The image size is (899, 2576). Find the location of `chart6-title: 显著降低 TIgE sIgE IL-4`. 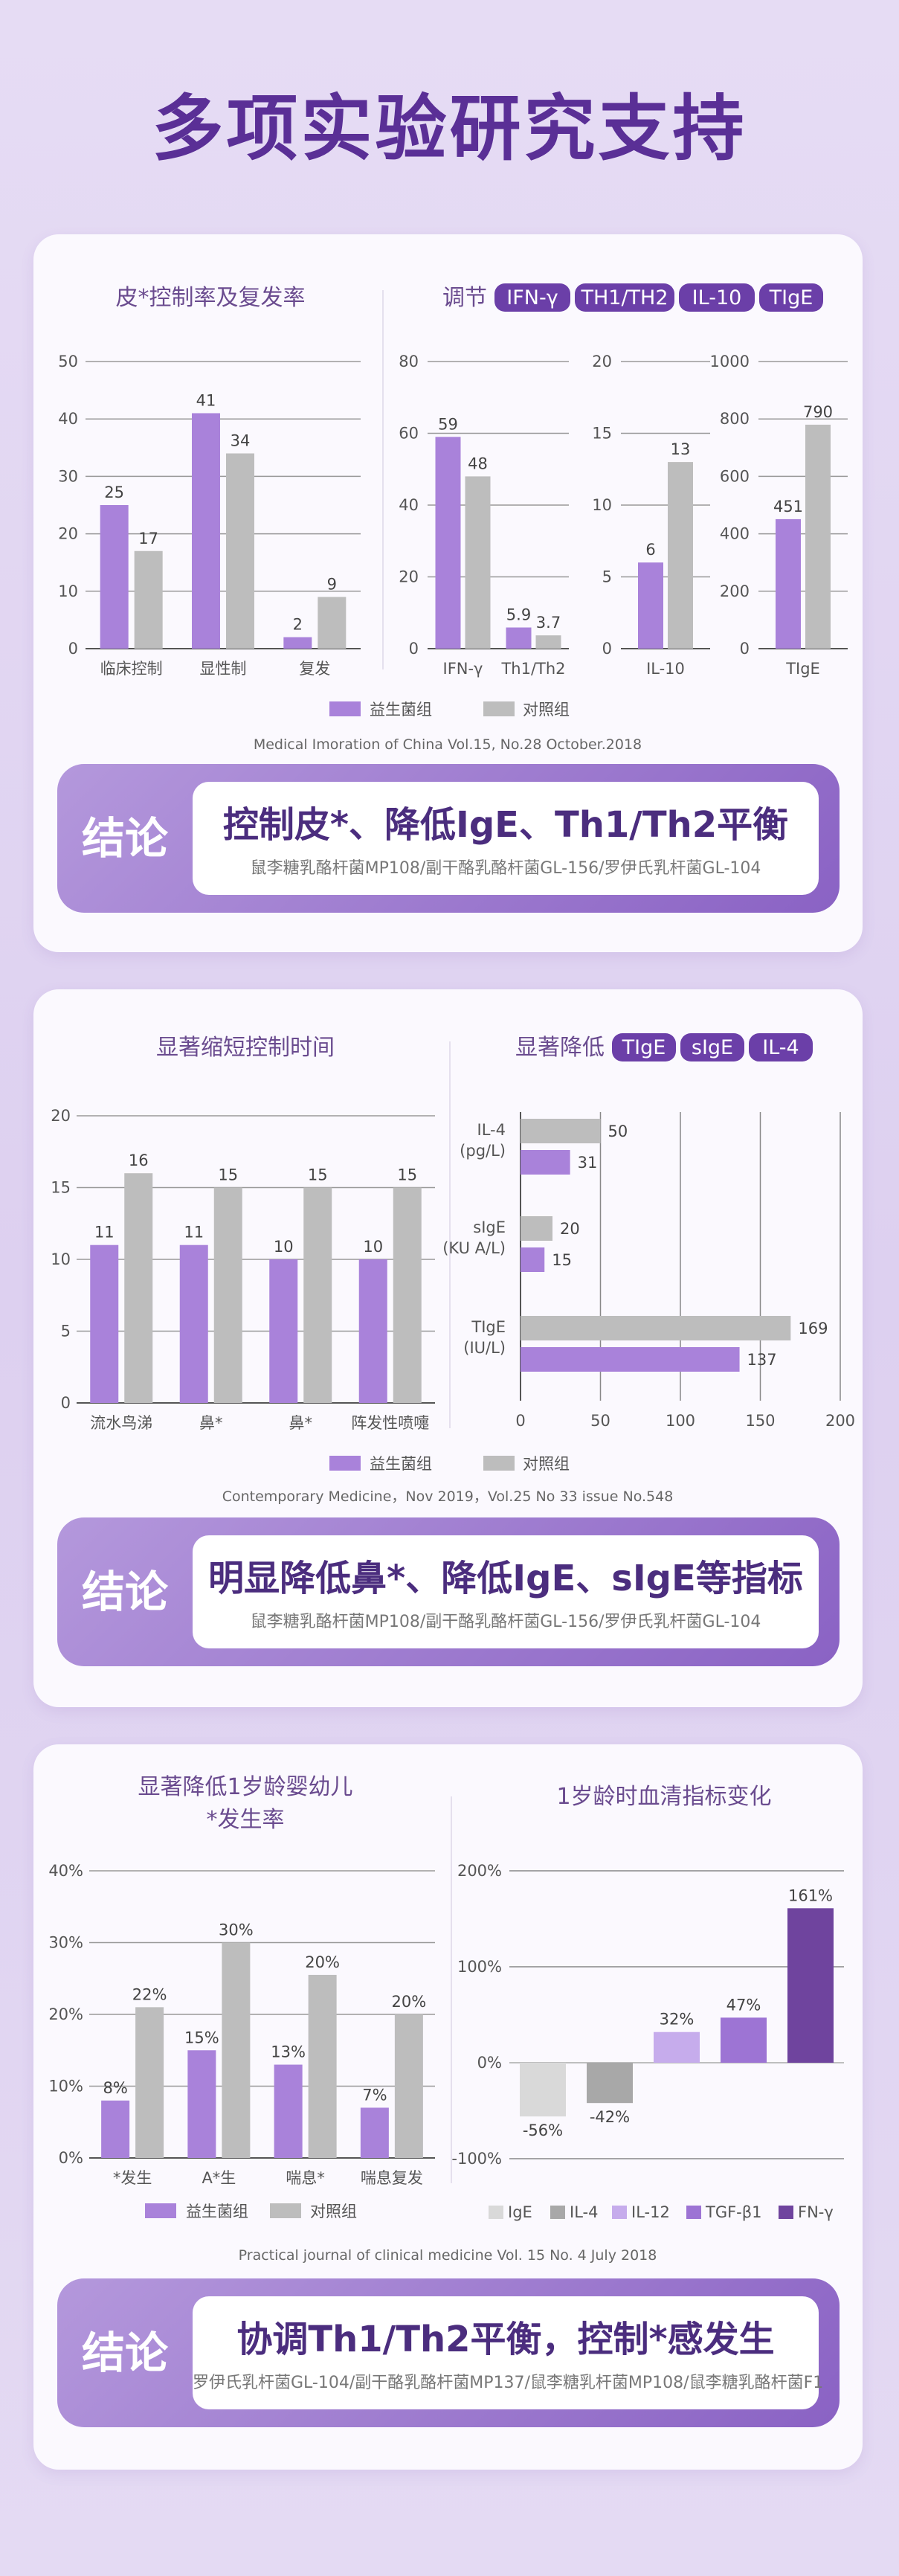

chart6-title: 显著降低 TIgE sIgE IL-4 is located at coordinates (664, 1047).